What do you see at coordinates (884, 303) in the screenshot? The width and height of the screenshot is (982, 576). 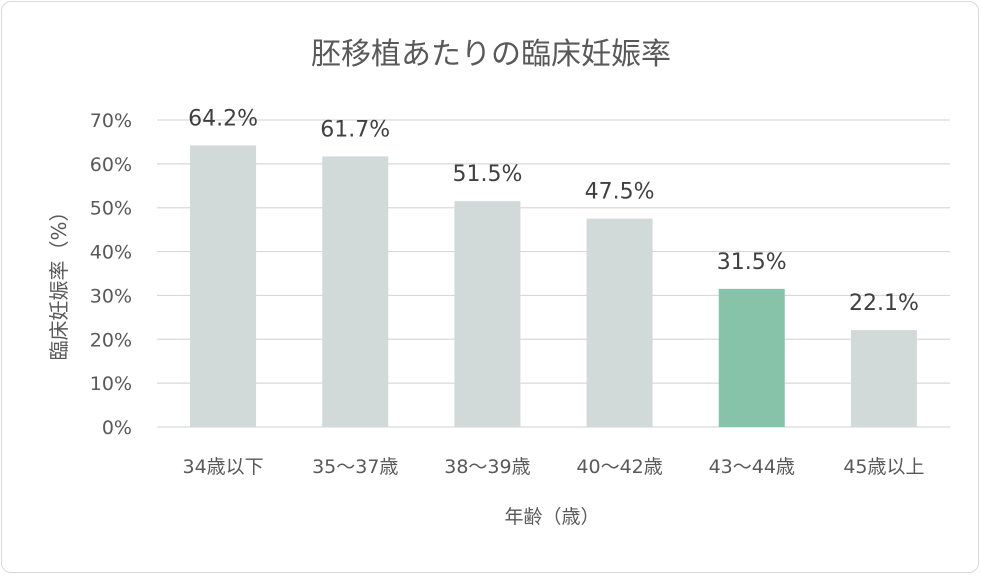 I see `data-label: 22.1%` at bounding box center [884, 303].